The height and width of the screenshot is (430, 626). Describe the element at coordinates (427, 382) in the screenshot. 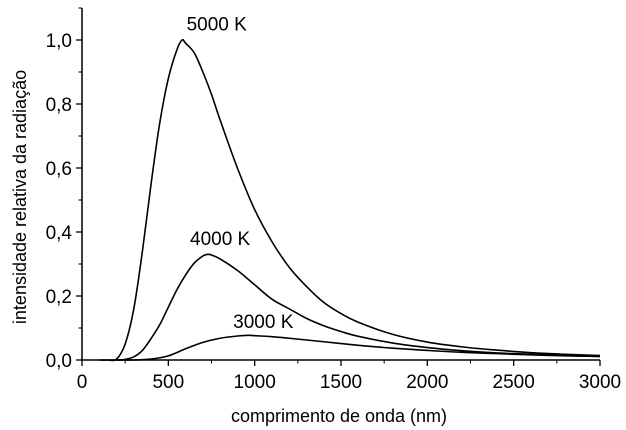

I see `x-tick-label: 2000` at that location.